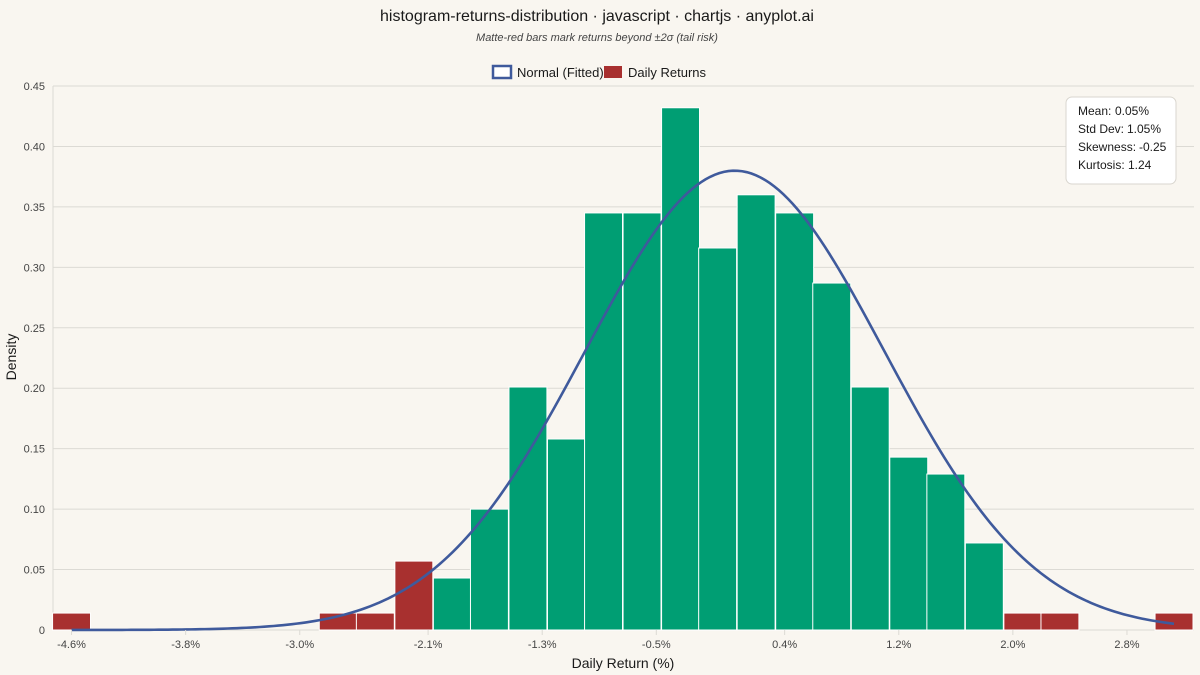 This screenshot has height=675, width=1200. Describe the element at coordinates (784, 645) in the screenshot. I see `x-tick-label: 0.4%` at that location.